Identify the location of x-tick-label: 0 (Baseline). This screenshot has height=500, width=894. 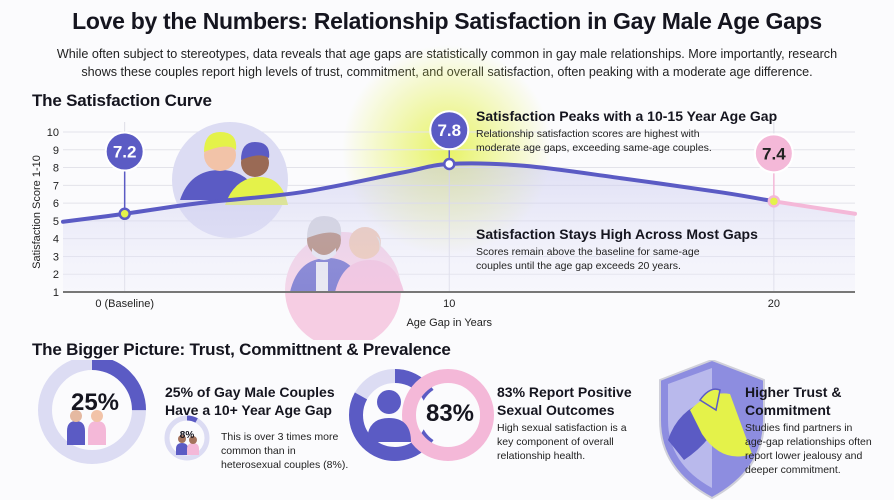
(124, 304).